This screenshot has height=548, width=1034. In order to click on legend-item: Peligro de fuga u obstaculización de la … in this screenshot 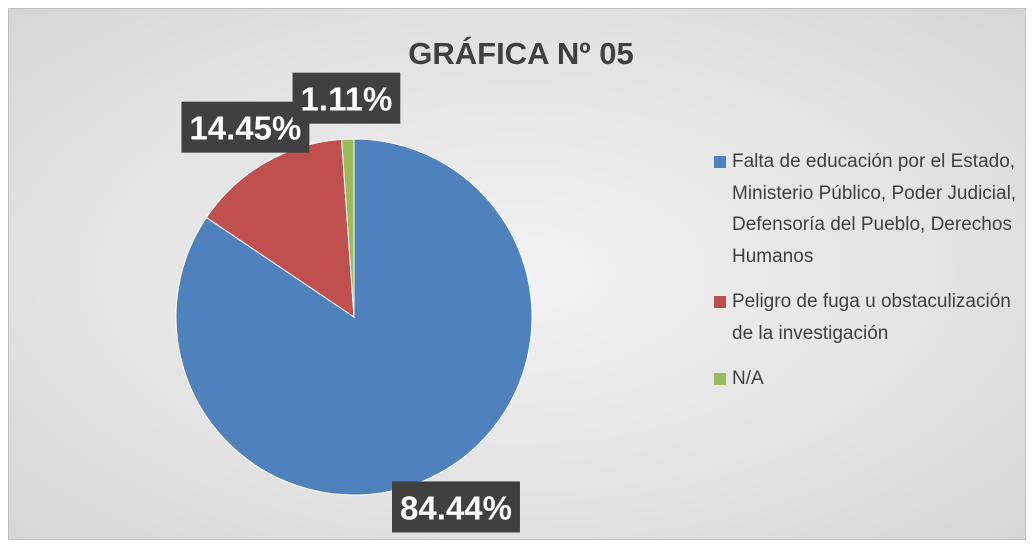, I will do `click(867, 317)`.